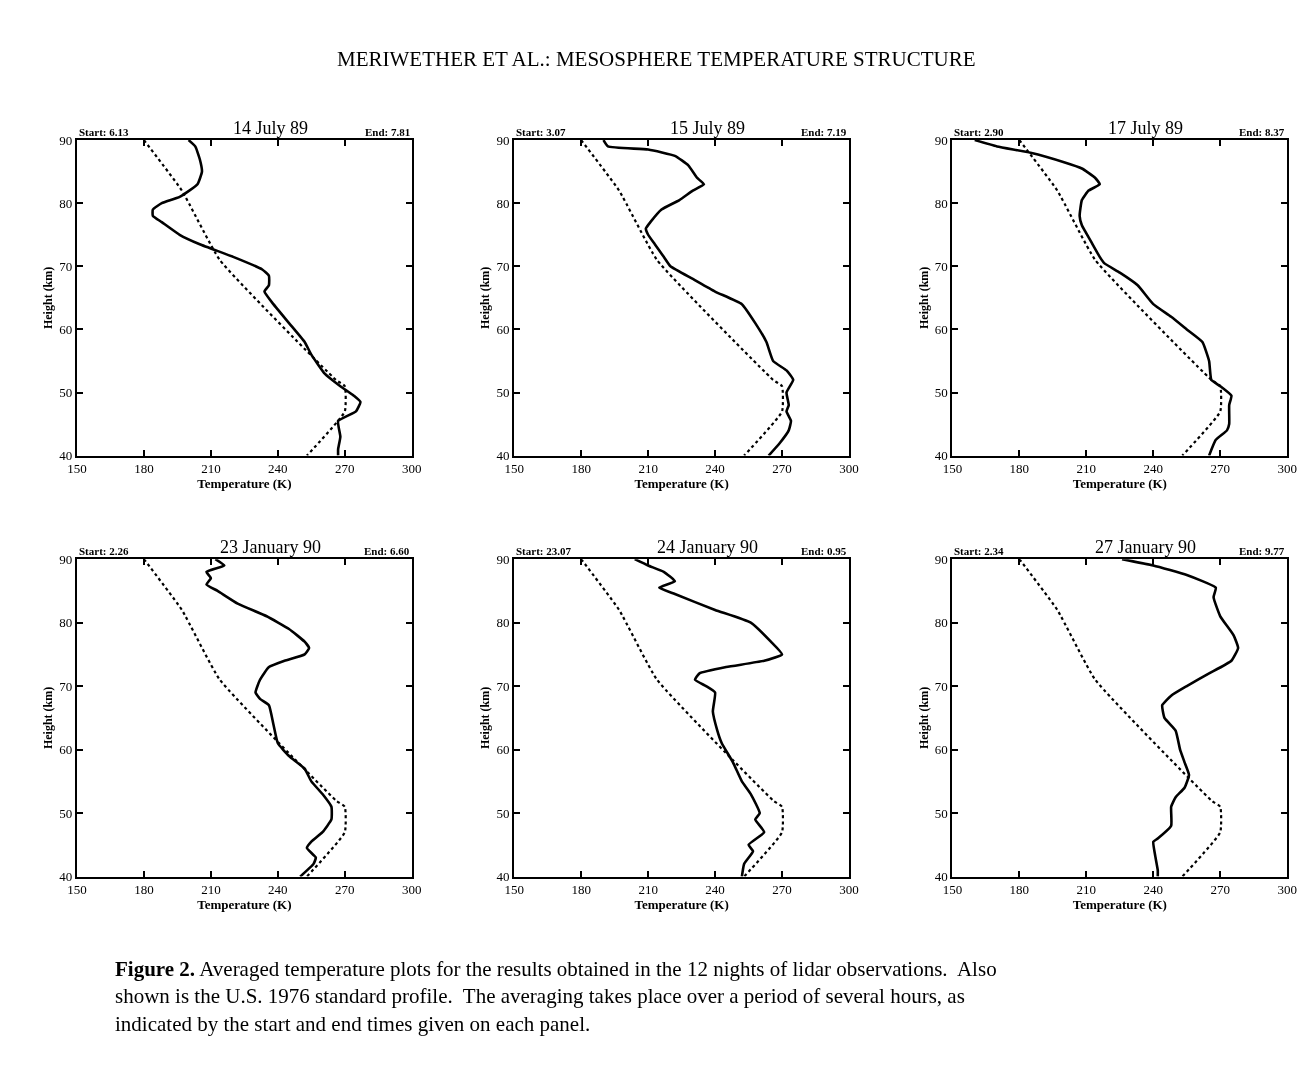 This screenshot has height=1068, width=1312. What do you see at coordinates (979, 551) in the screenshot?
I see `text: Start: 2.34` at bounding box center [979, 551].